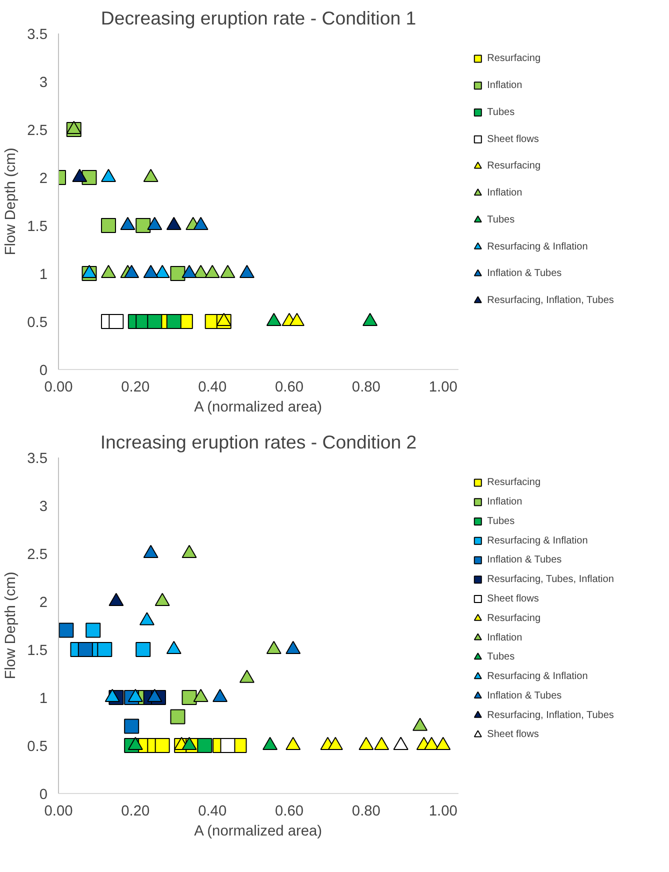 Image resolution: width=669 pixels, height=872 pixels. Describe the element at coordinates (258, 442) in the screenshot. I see `chart-title: Increasing eruption rates - Condition 2` at that location.